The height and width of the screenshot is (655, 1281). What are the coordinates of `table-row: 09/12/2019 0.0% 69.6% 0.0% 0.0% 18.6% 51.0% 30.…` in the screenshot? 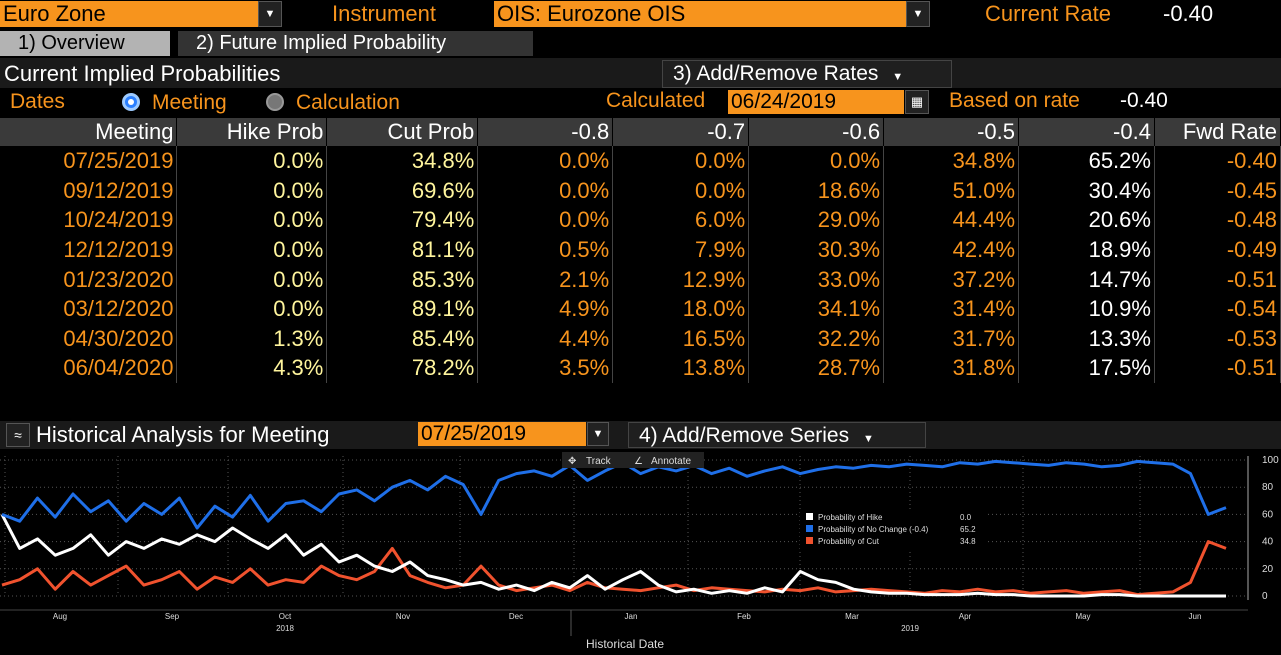 It's located at (640, 190).